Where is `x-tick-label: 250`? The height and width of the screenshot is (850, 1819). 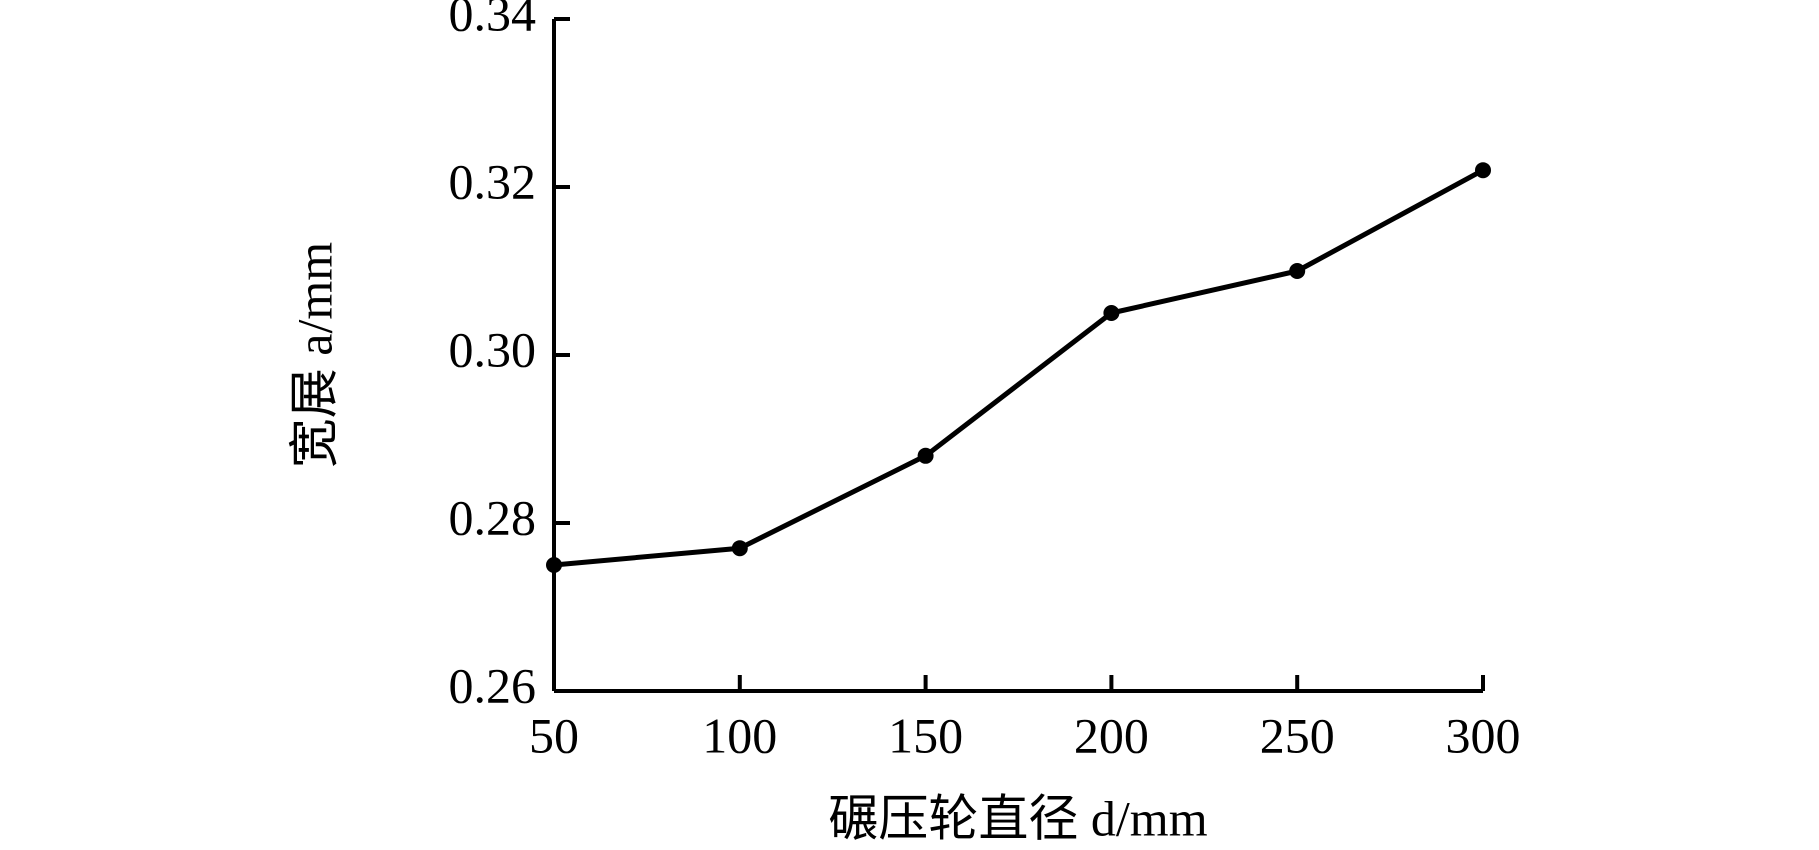 x-tick-label: 250 is located at coordinates (1297, 735).